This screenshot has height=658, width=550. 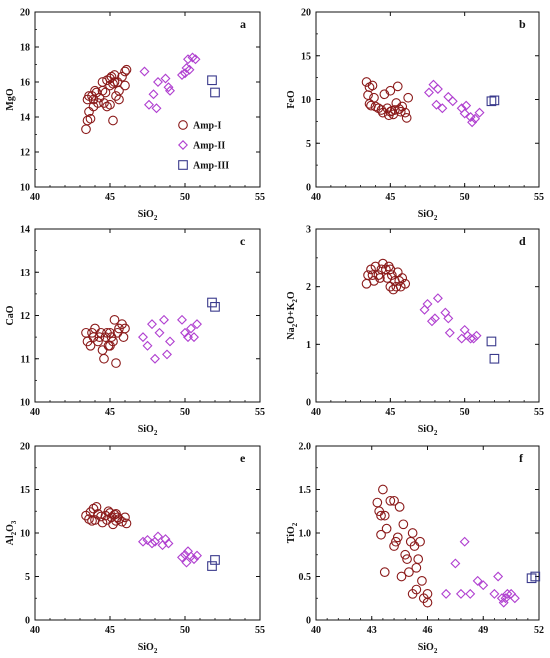 What do you see at coordinates (185, 412) in the screenshot?
I see `x-tick-label: 50` at bounding box center [185, 412].